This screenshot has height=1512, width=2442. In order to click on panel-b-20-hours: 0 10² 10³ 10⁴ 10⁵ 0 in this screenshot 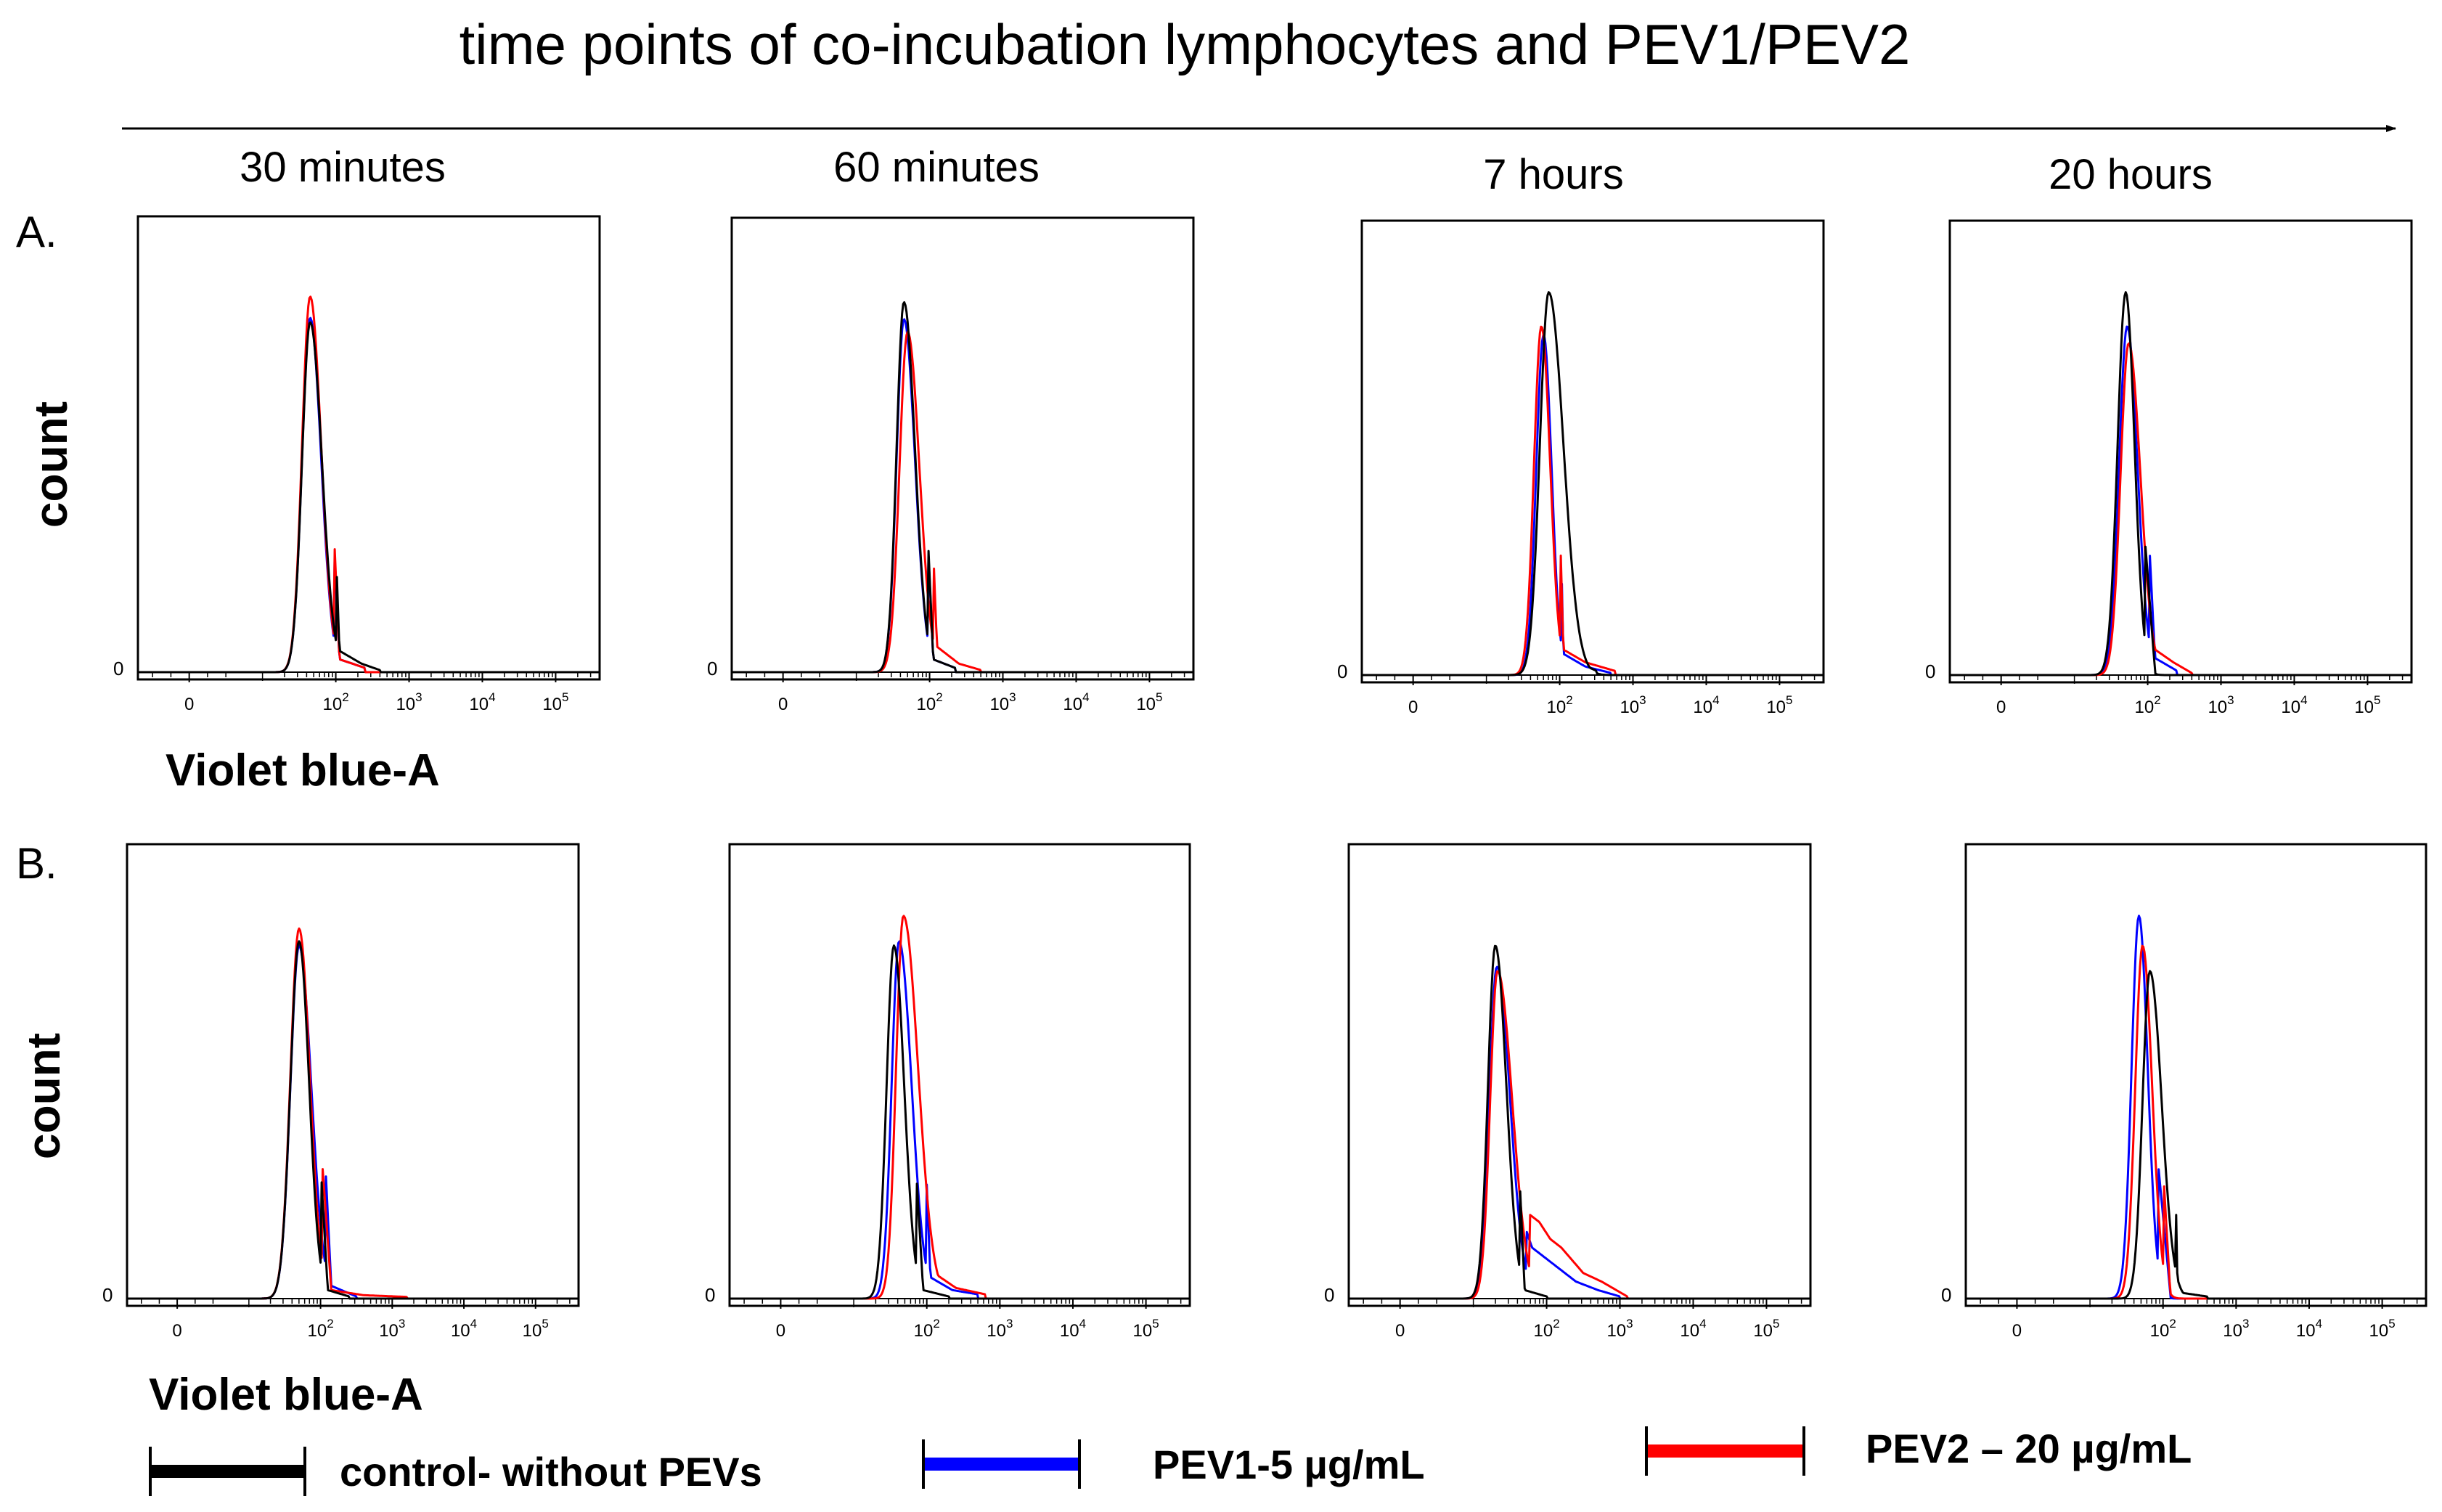, I will do `click(2184, 1092)`.